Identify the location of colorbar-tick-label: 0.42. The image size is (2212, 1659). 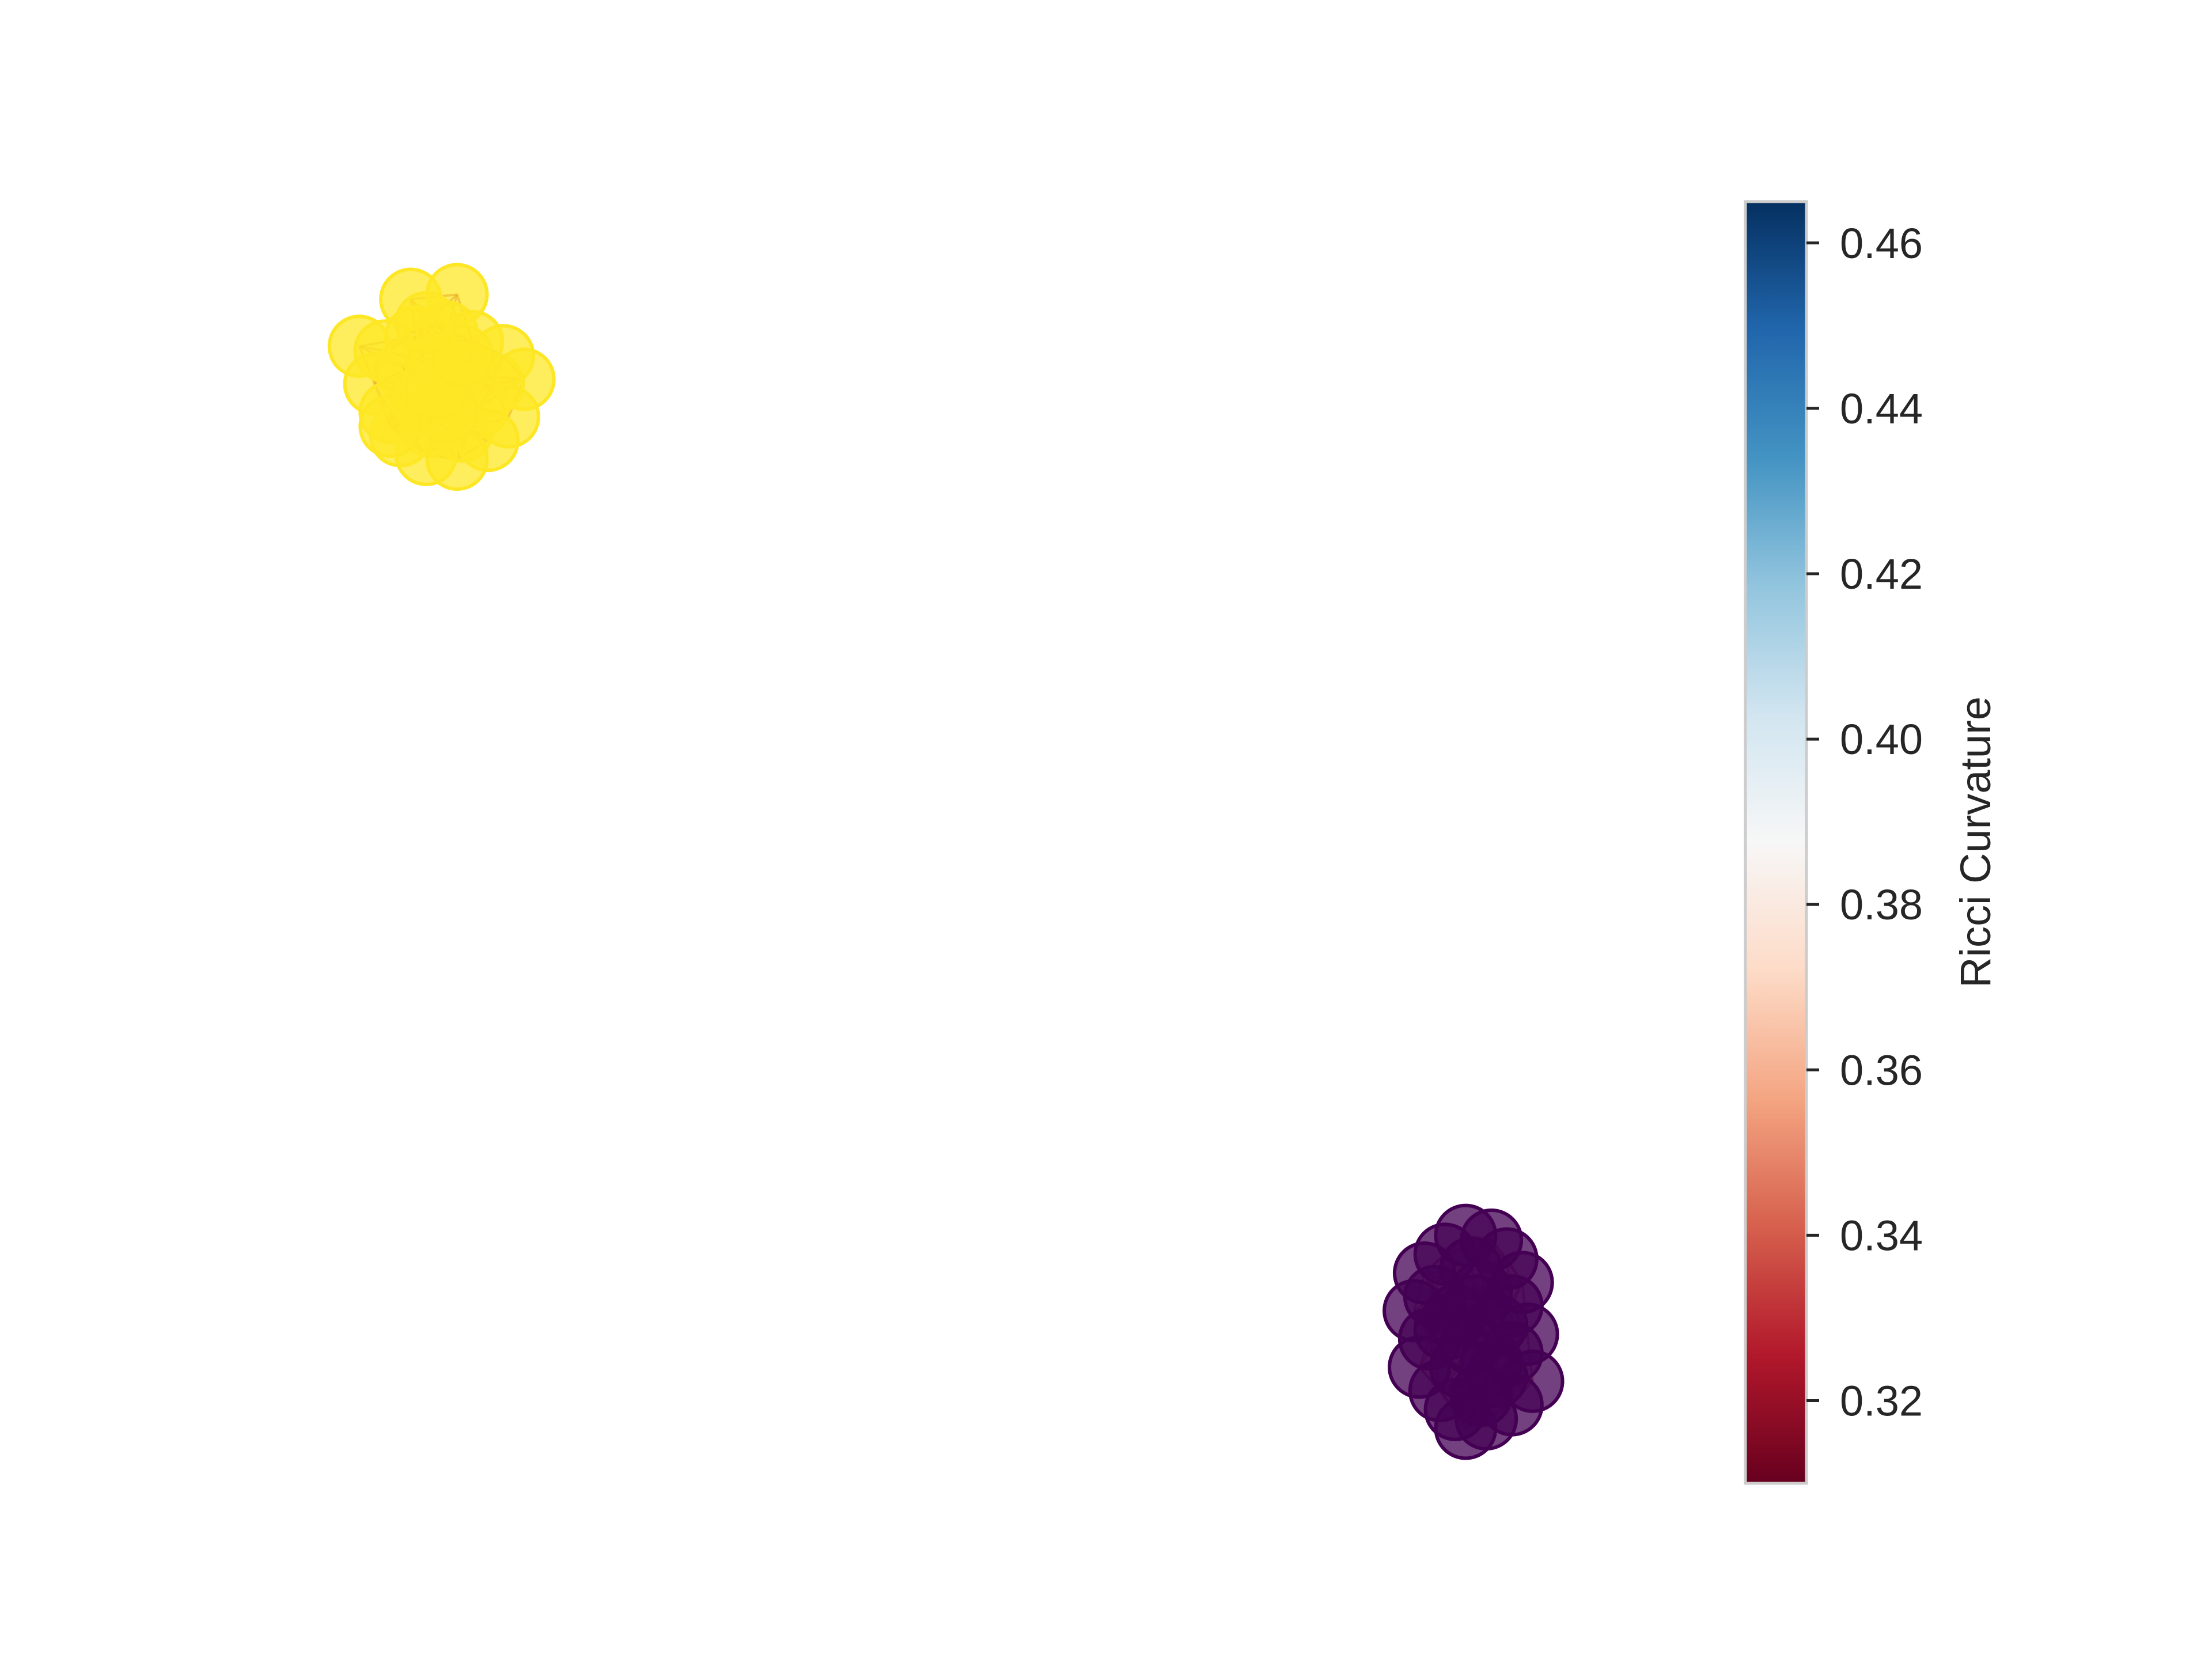
(1881, 574).